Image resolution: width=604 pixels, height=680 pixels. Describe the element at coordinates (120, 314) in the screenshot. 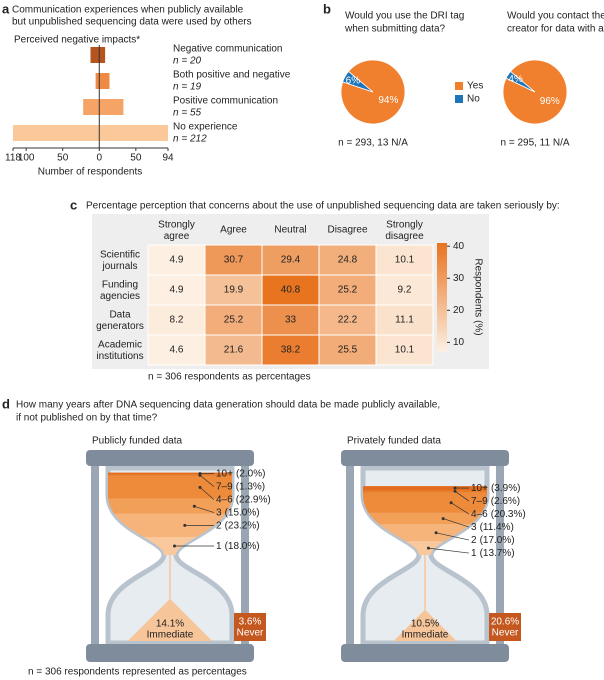

I see `text-line: Data` at that location.